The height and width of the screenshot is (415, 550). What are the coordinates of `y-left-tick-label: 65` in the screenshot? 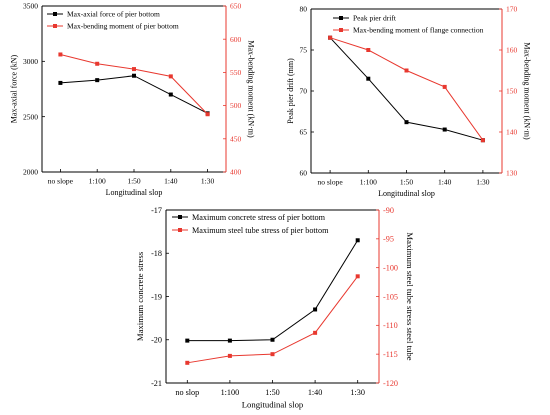 It's located at (304, 132).